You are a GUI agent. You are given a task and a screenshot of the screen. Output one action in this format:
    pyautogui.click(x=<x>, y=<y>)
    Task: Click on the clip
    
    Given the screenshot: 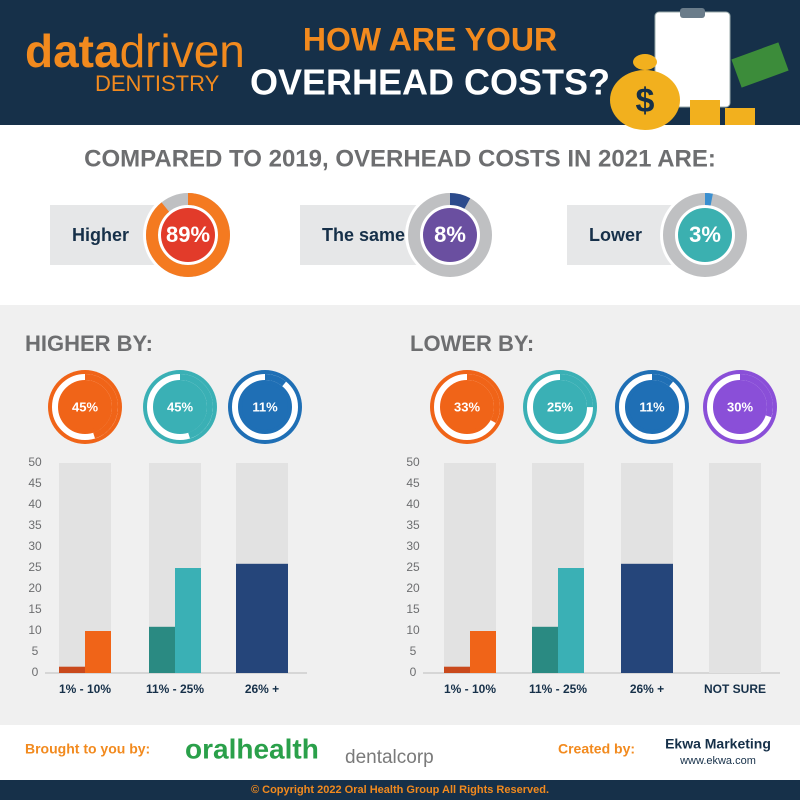 What is the action you would take?
    pyautogui.click(x=692, y=13)
    